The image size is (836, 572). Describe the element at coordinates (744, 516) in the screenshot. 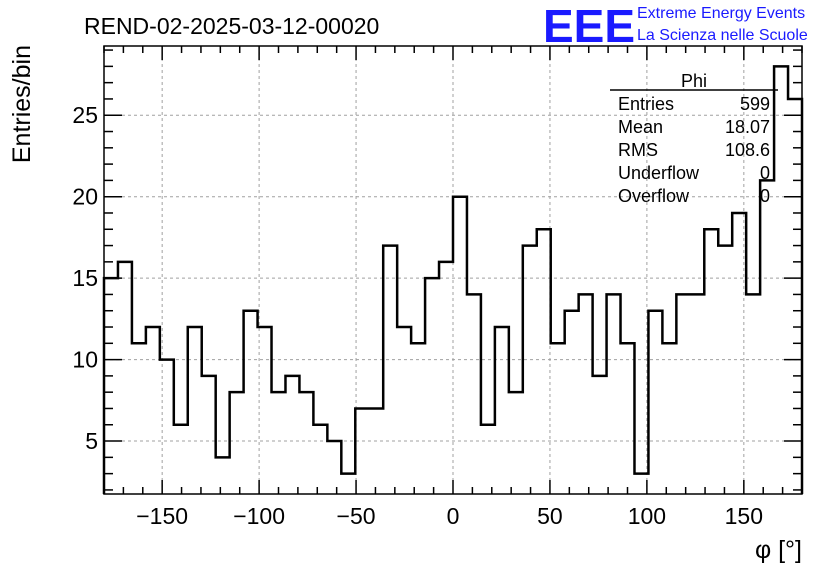

I see `x-tick-label: 150` at that location.